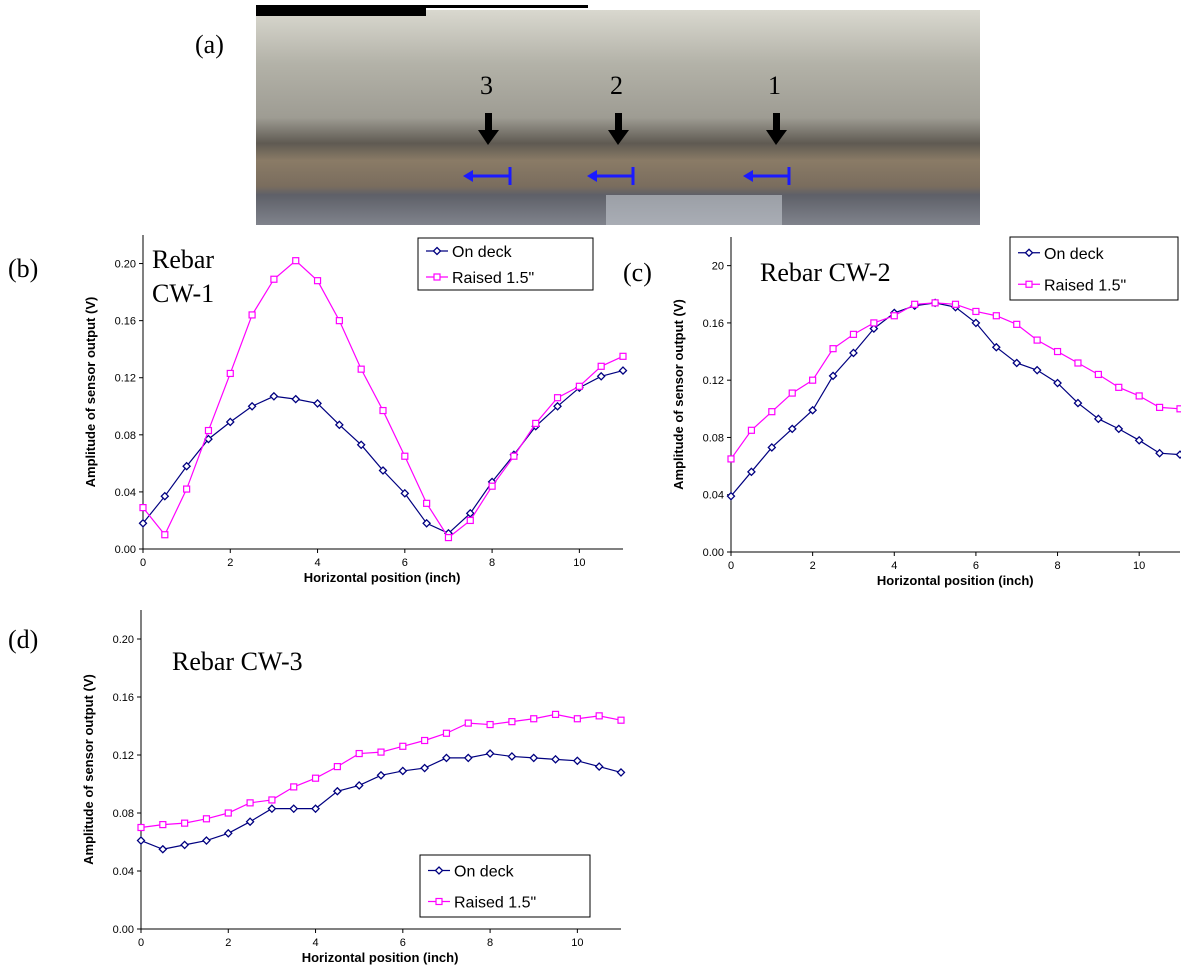  What do you see at coordinates (123, 872) in the screenshot?
I see `y-tick-label: 0.04` at bounding box center [123, 872].